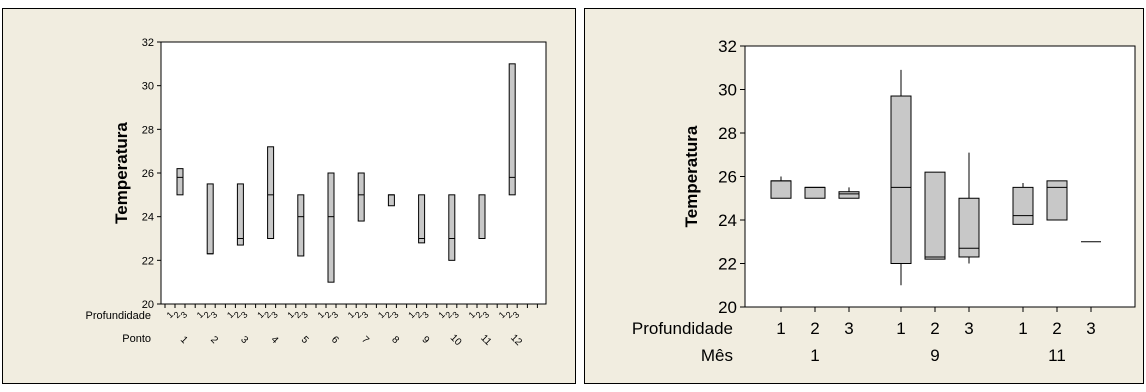  I want to click on ponto-label: 10, so click(456, 340).